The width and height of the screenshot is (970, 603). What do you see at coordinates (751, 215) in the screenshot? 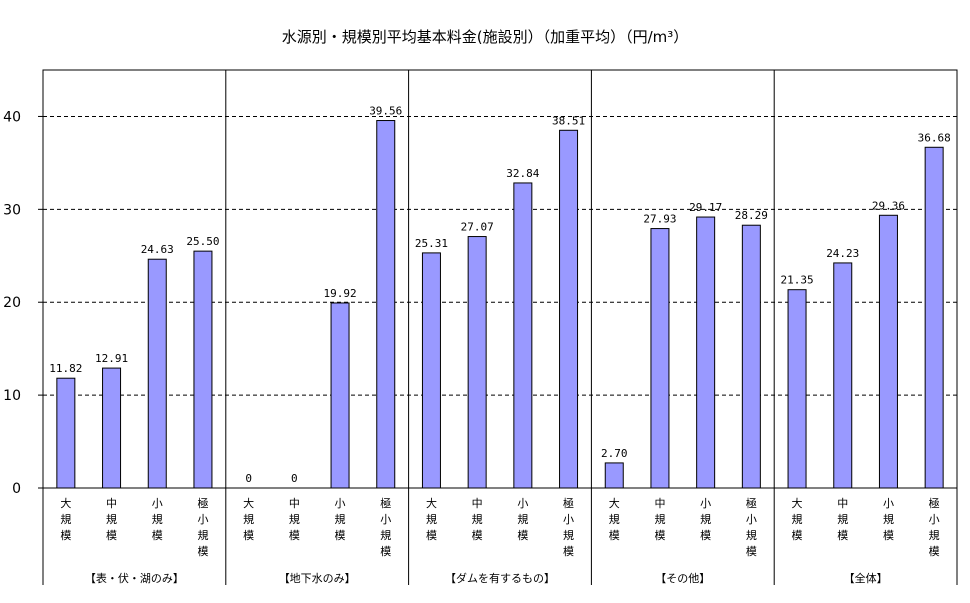
I see `data-label: 28.29` at bounding box center [751, 215].